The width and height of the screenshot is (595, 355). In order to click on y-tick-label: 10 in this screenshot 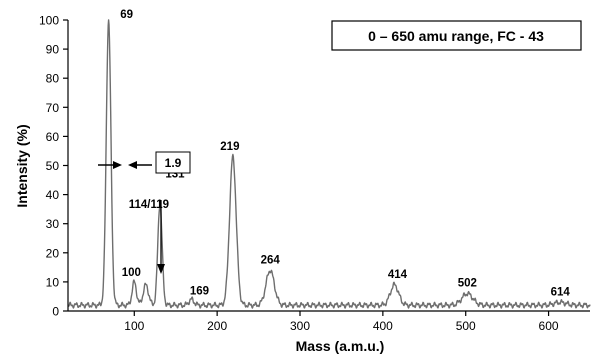, I will do `click(53, 282)`.